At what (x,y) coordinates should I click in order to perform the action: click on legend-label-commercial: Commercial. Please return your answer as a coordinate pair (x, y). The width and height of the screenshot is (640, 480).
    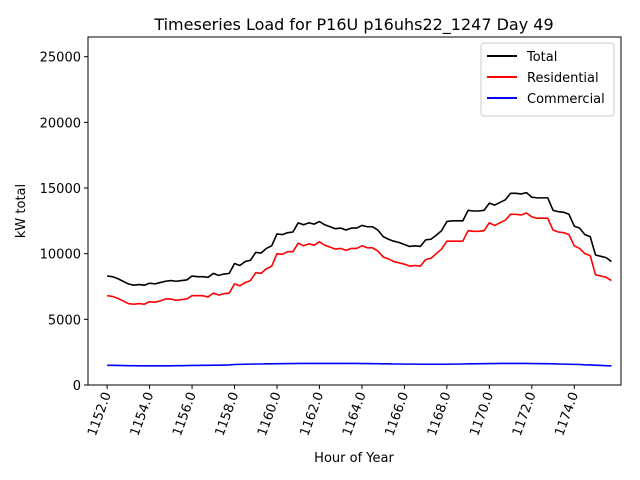
    Looking at the image, I should click on (566, 99).